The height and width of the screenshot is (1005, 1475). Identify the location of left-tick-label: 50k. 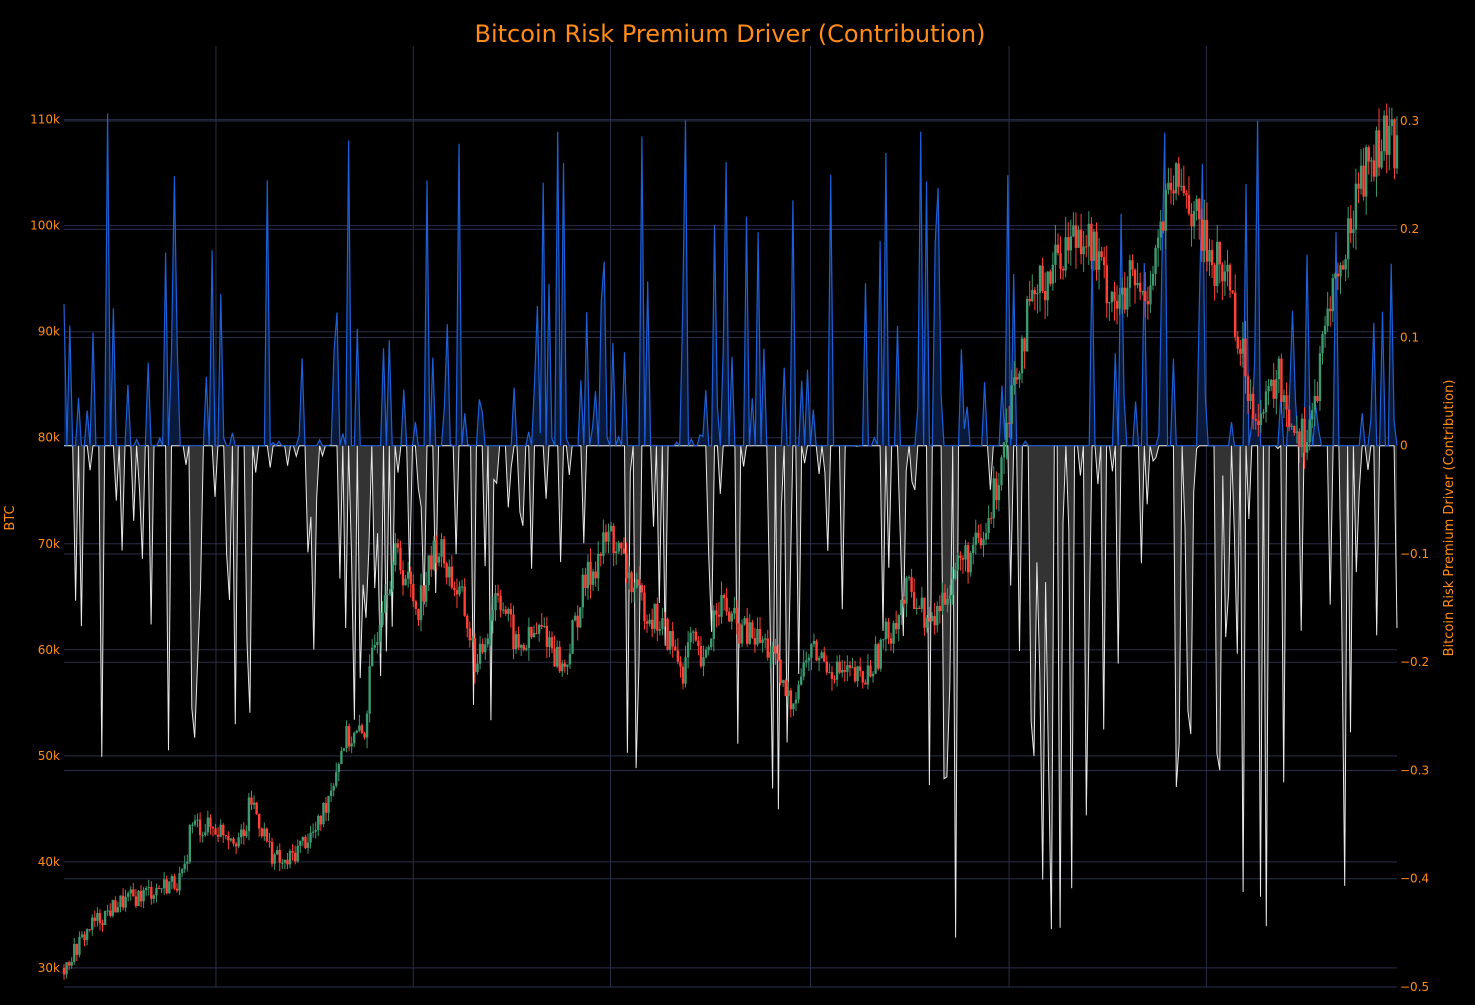
(49, 756).